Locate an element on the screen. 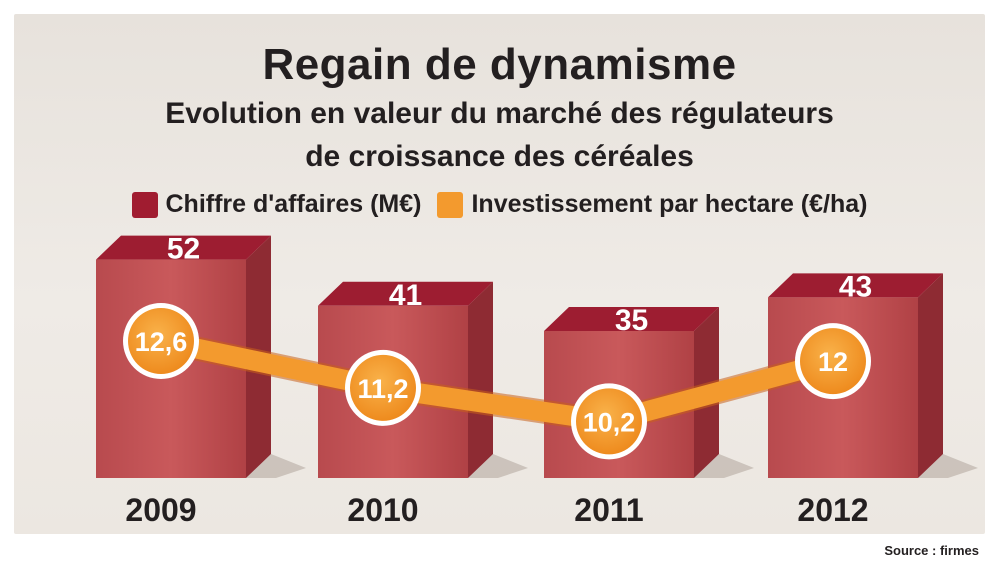  category-label-2009: 2009 is located at coordinates (160, 510).